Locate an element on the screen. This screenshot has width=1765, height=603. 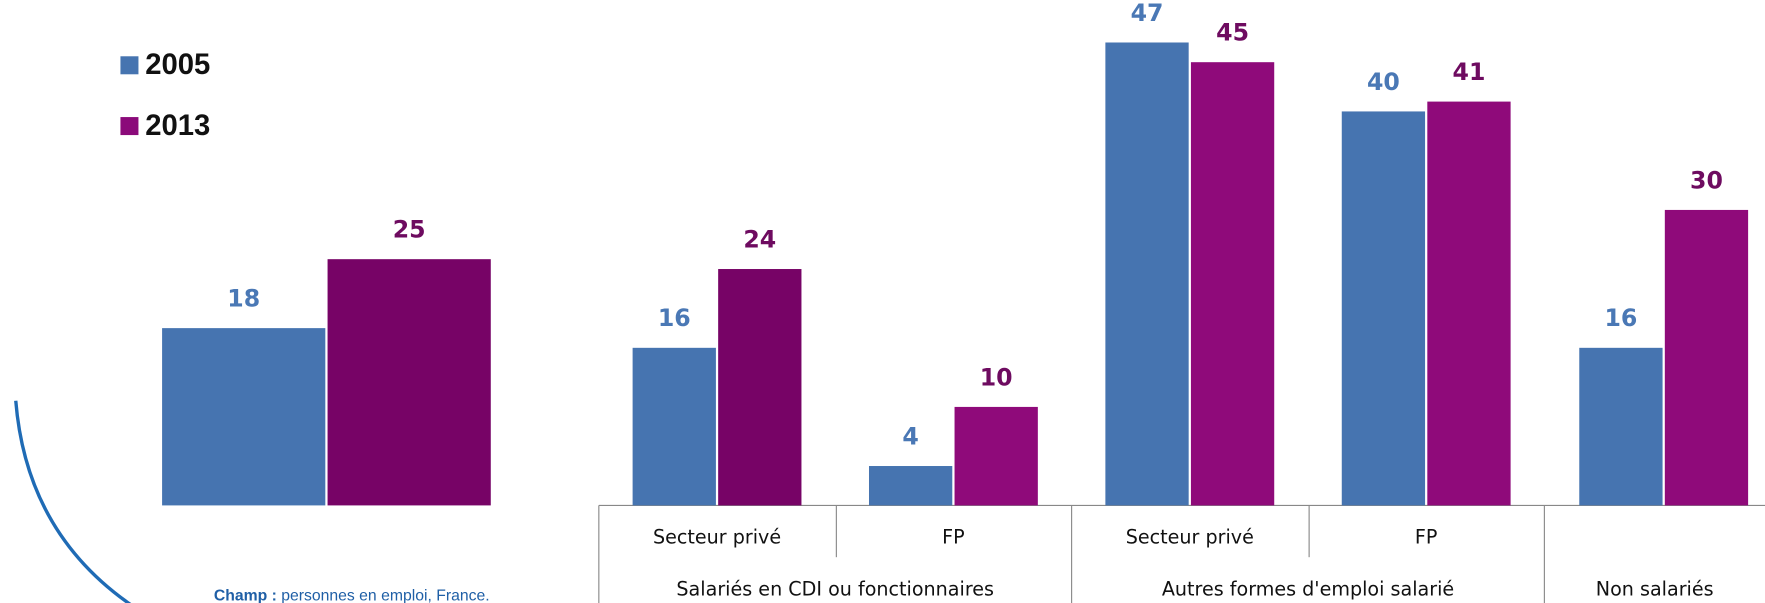
footnote: Champ : personnes en emploi, France. is located at coordinates (352, 595).